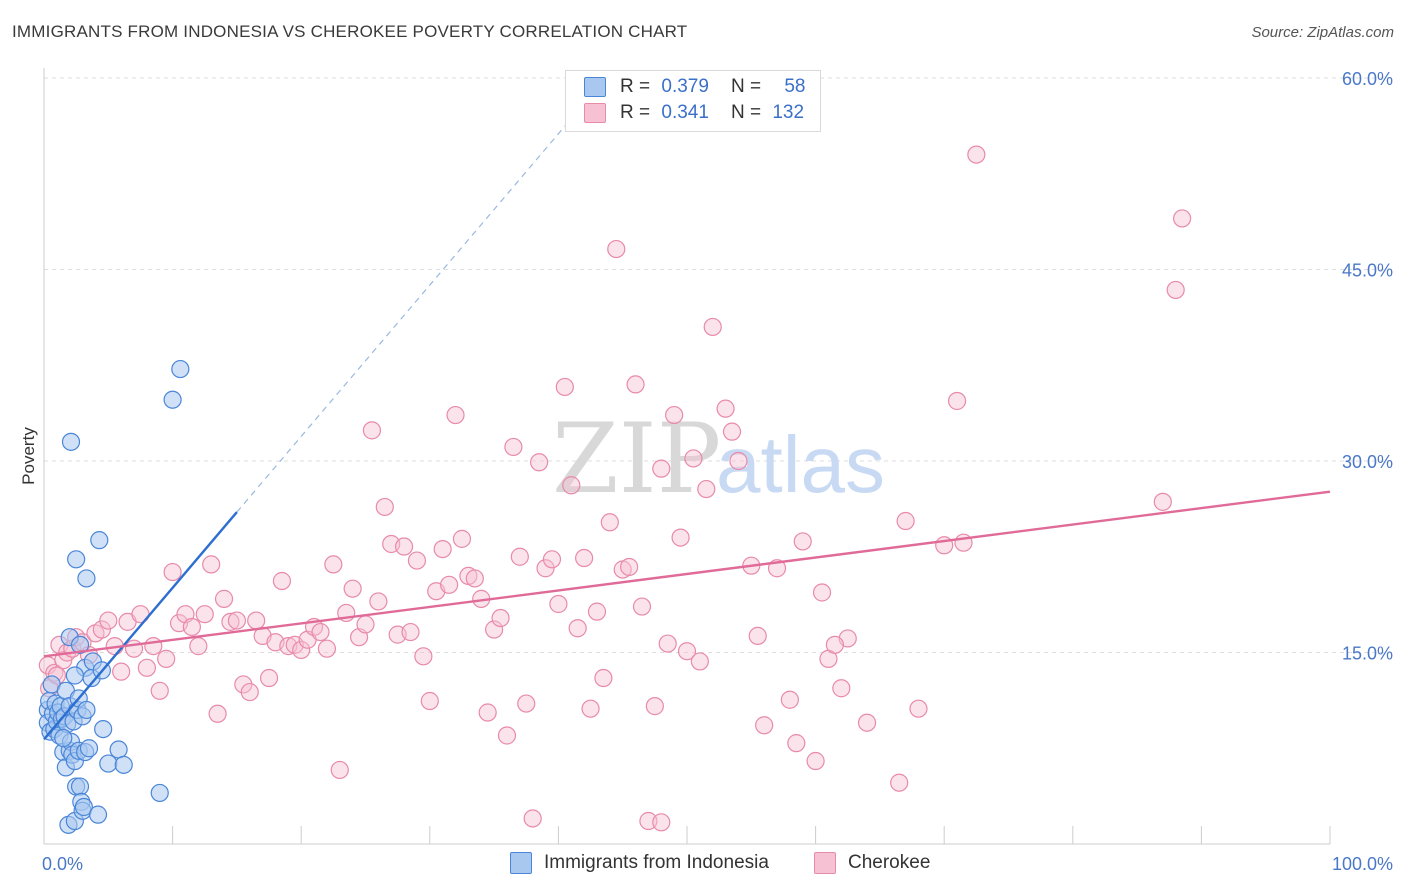 This screenshot has width=1406, height=892. What do you see at coordinates (685, 112) in the screenshot?
I see `r-value: 0.341` at bounding box center [685, 112].